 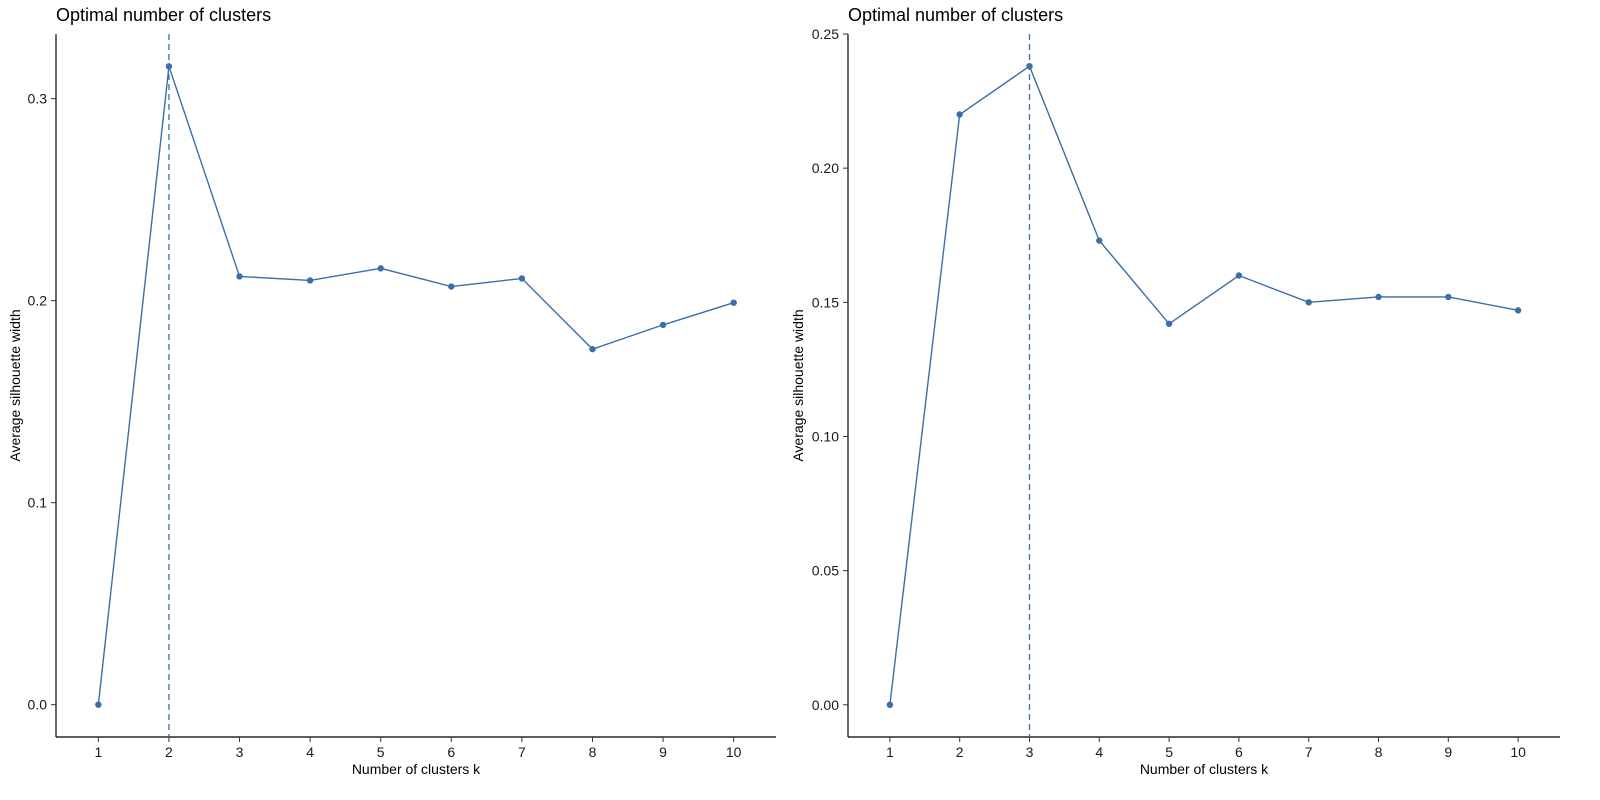 I want to click on y-tick-label: 0.10, so click(x=825, y=436).